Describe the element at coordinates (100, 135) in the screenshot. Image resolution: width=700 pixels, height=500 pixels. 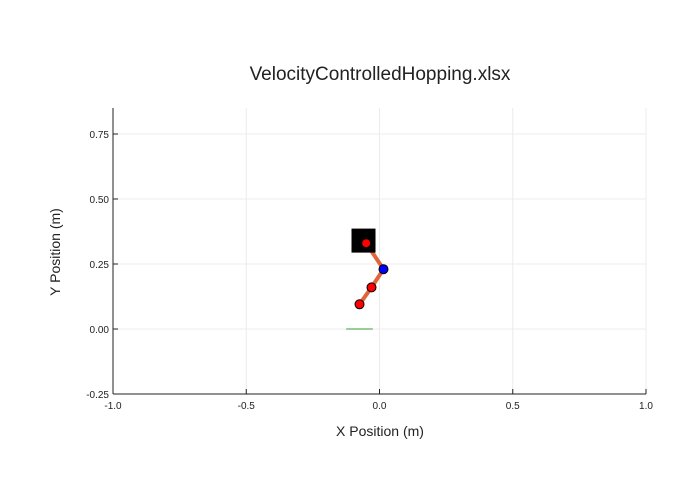
I see `y-tick-label: 0.75` at that location.